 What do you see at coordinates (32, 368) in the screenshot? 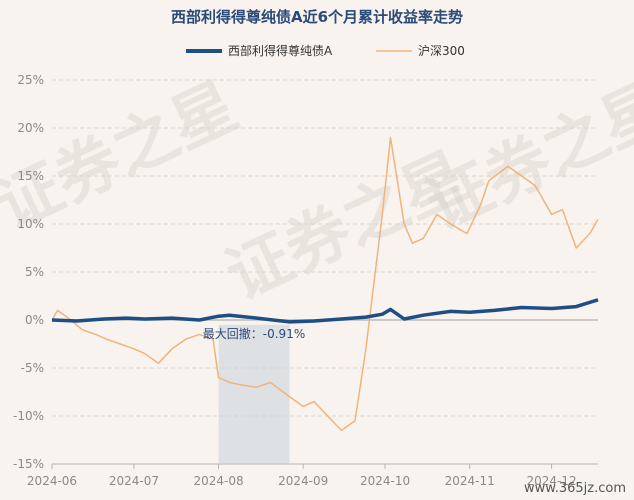
I see `y-tick-label: -5%` at bounding box center [32, 368].